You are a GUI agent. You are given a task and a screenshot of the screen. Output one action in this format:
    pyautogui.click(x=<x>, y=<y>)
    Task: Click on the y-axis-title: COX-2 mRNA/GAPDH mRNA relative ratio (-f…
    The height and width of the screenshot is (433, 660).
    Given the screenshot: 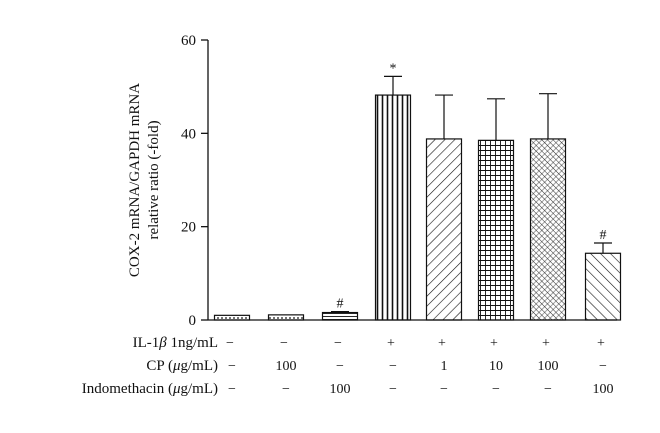 What is the action you would take?
    pyautogui.click(x=144, y=180)
    